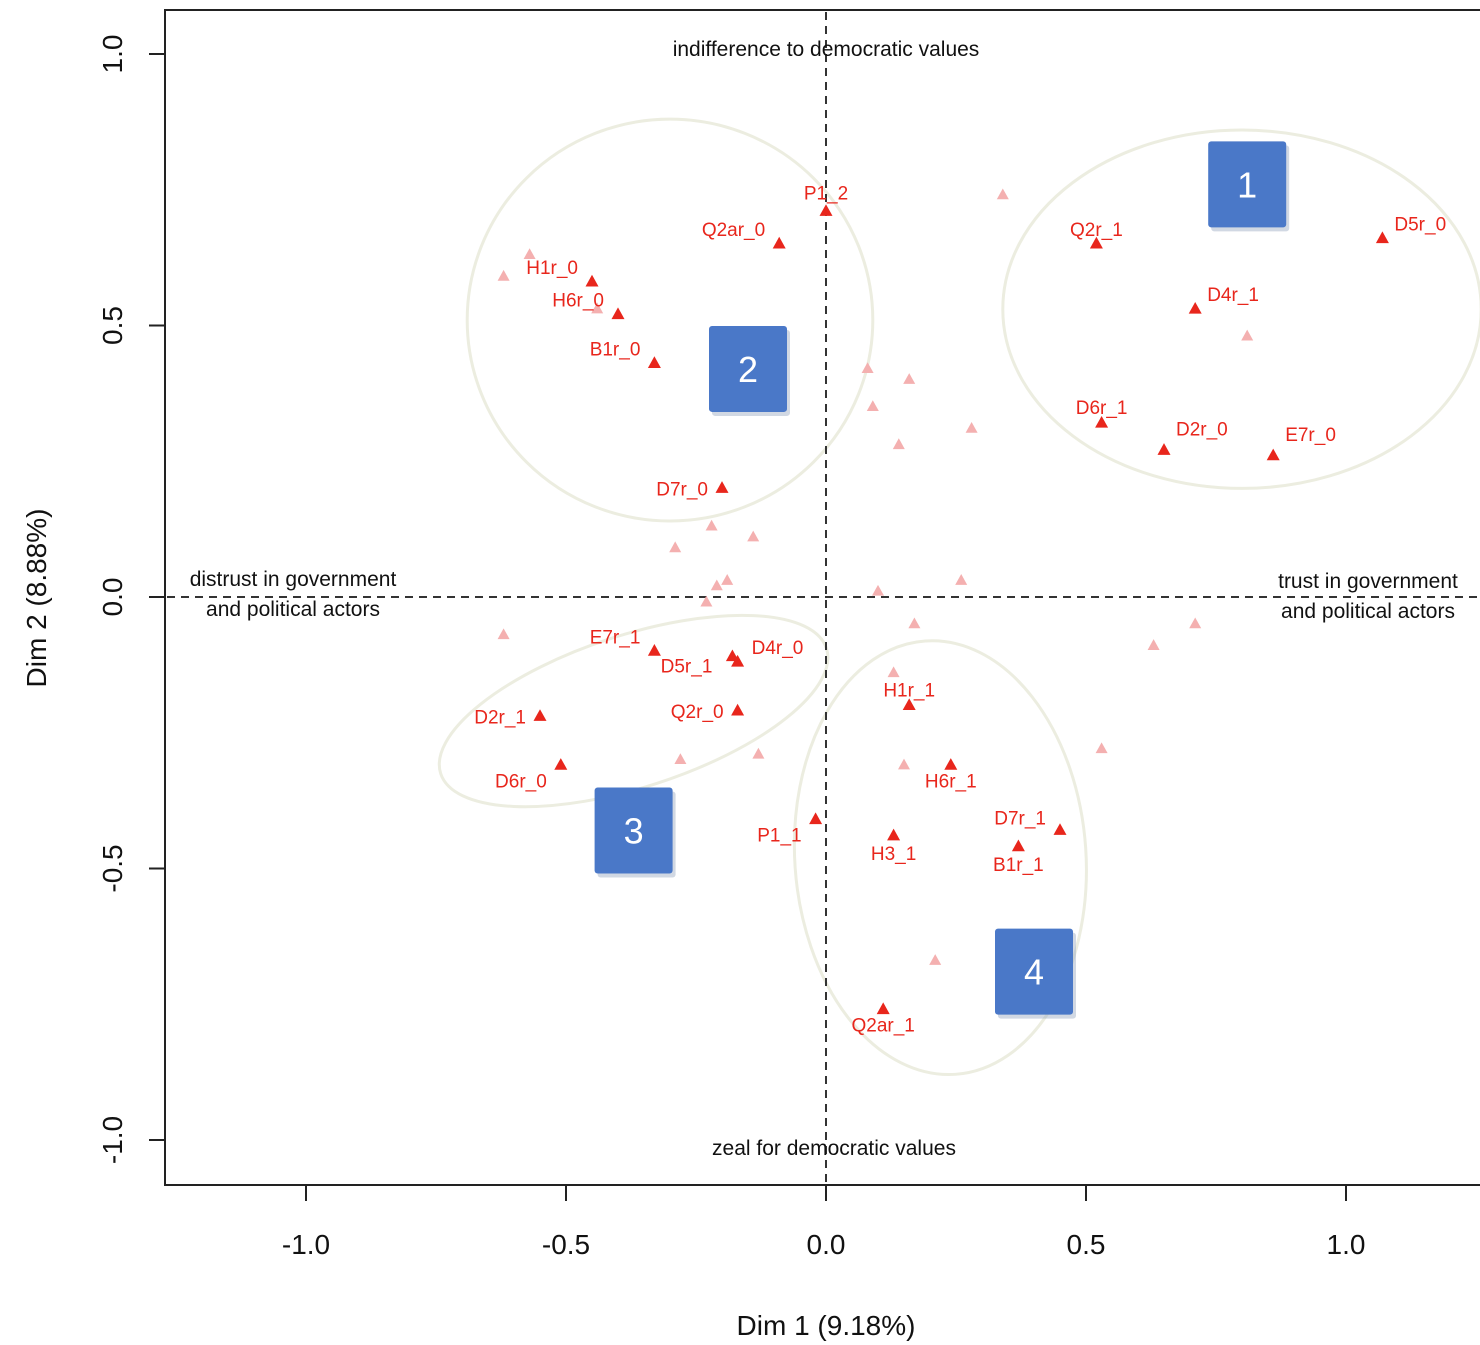 The height and width of the screenshot is (1345, 1480). Describe the element at coordinates (615, 350) in the screenshot. I see `point-label-B1r_0: B1r_0` at that location.